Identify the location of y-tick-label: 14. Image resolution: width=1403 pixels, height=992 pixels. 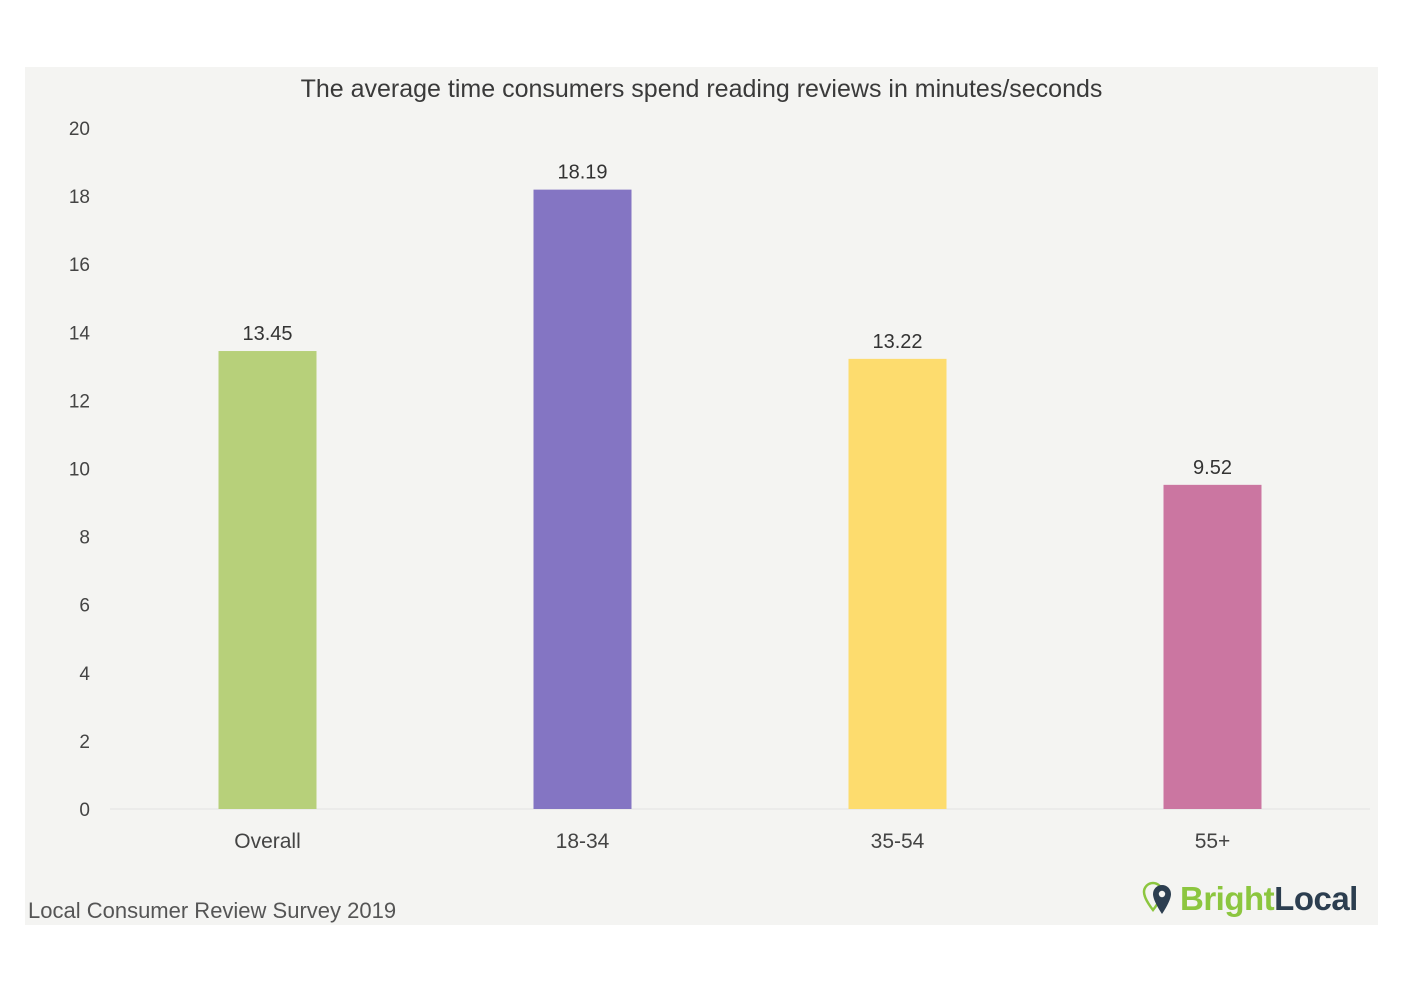
(80, 333).